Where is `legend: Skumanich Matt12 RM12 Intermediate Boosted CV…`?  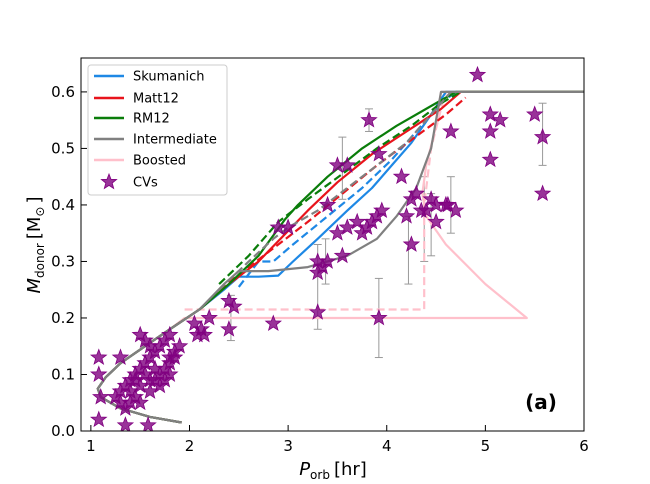
legend: Skumanich Matt12 RM12 Intermediate Boosted CV… is located at coordinates (157, 130).